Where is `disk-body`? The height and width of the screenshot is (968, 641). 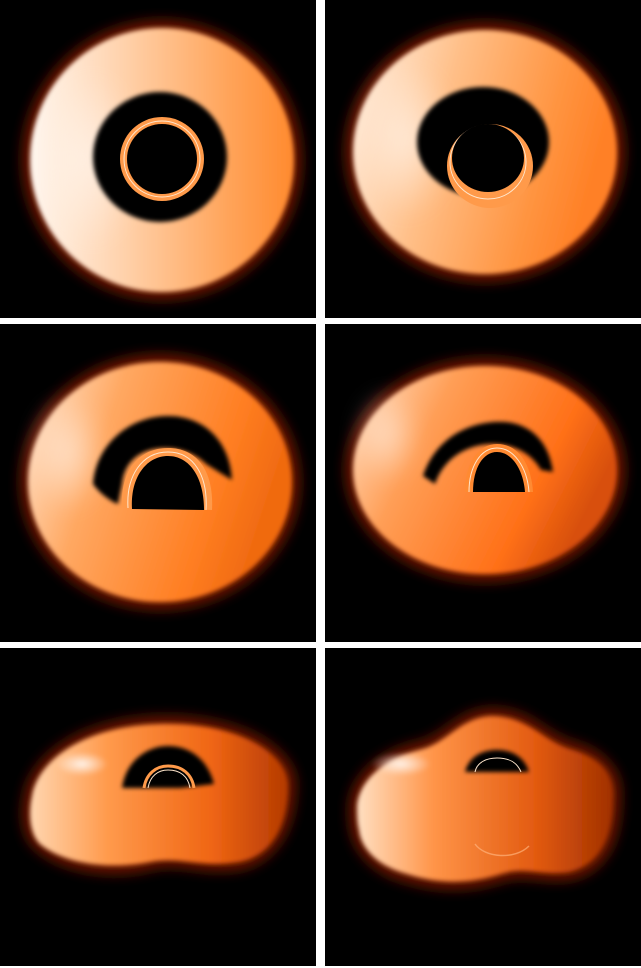
disk-body is located at coordinates (485, 799).